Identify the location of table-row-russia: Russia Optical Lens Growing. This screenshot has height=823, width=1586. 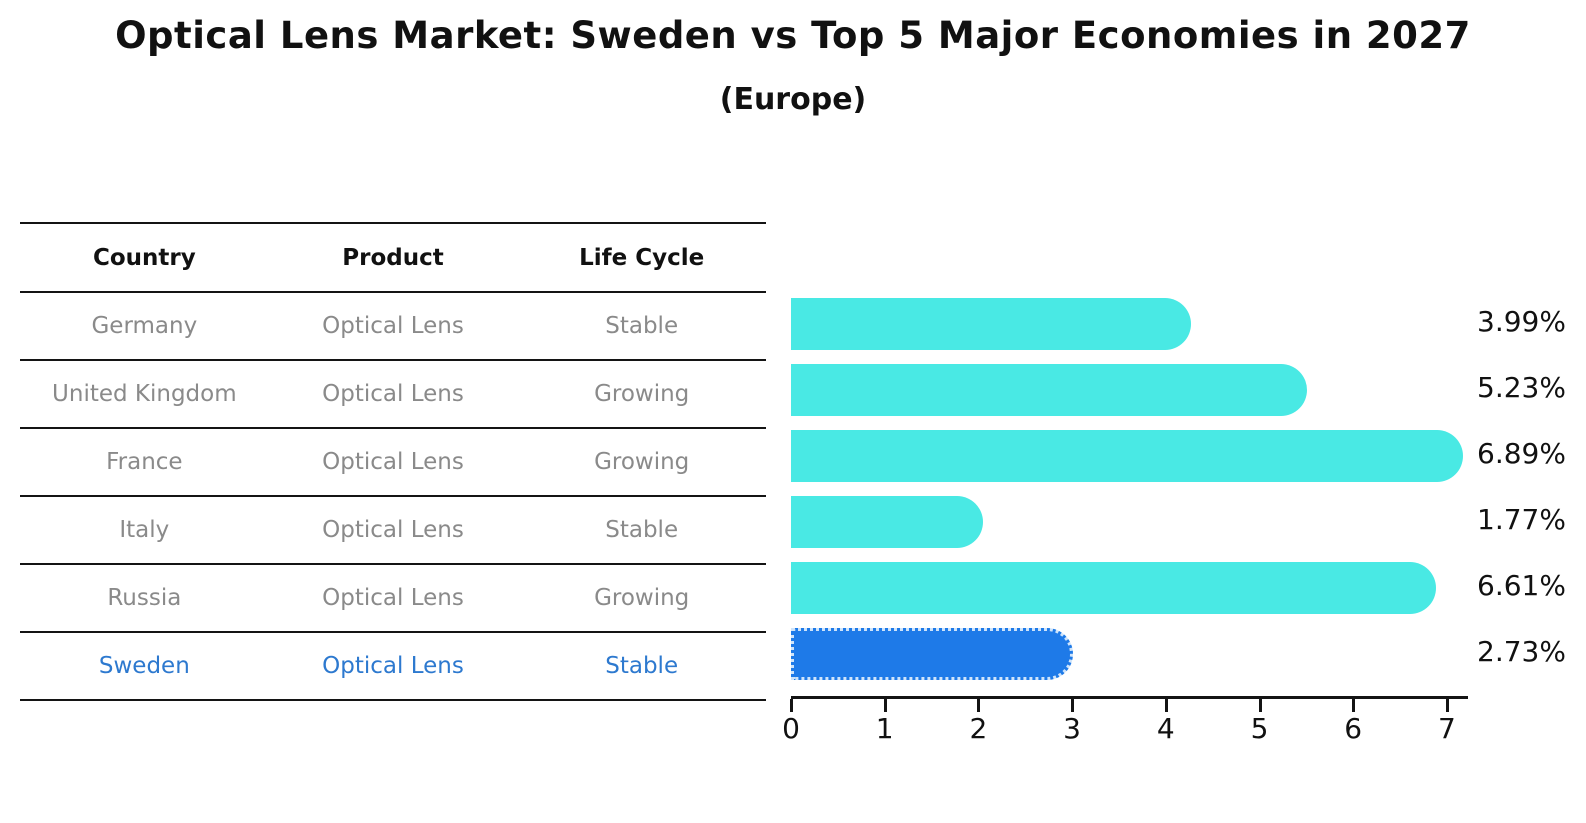
(393, 599).